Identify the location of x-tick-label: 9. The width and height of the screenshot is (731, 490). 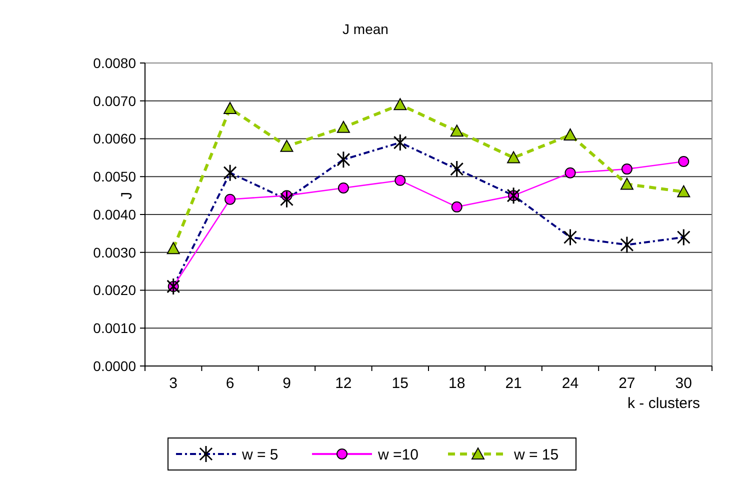
(286, 383).